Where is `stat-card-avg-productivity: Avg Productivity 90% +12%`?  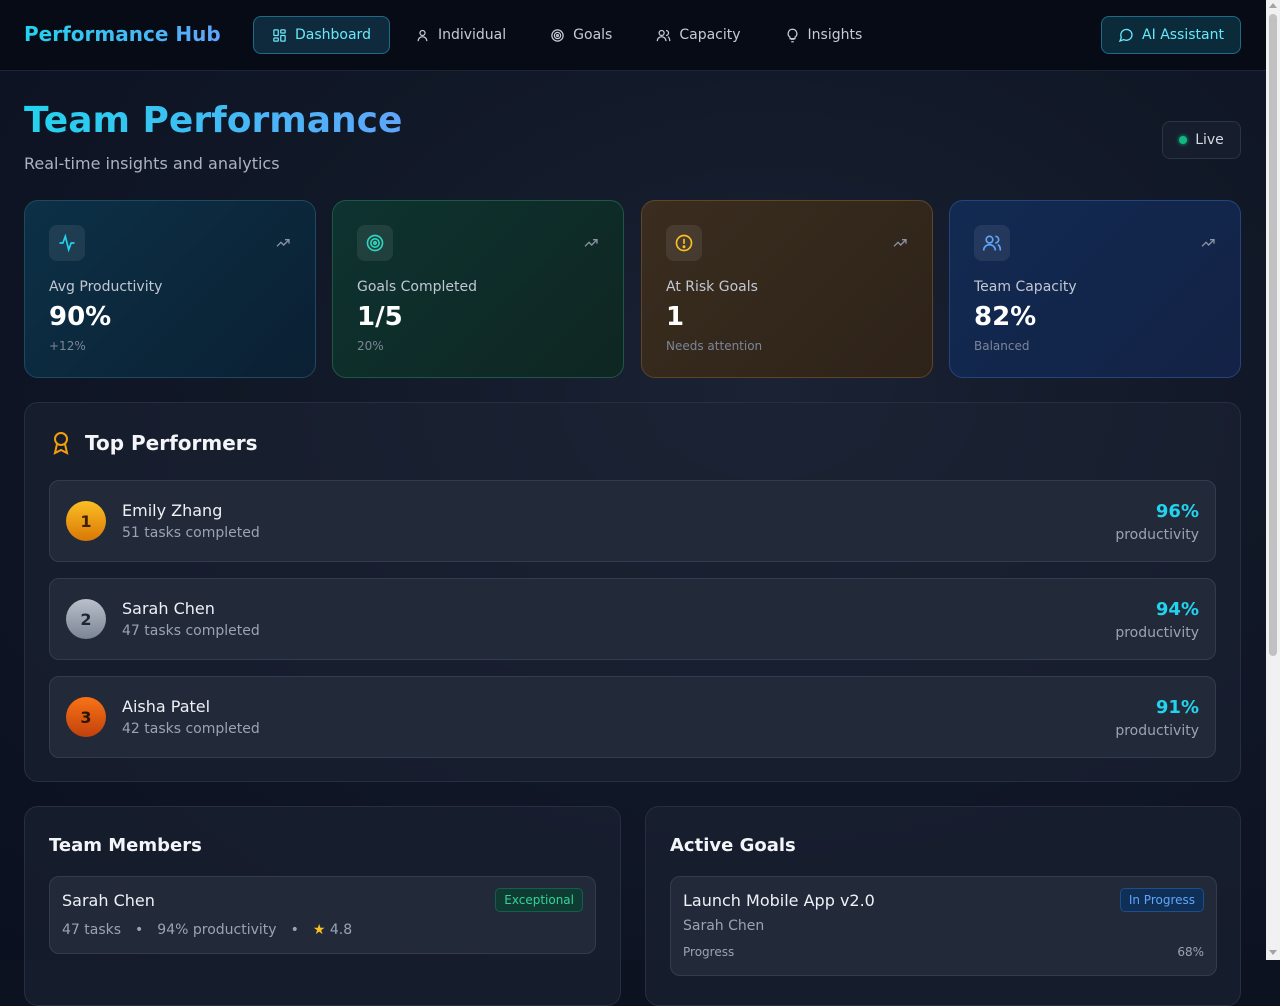
stat-card-avg-productivity: Avg Productivity 90% +12% is located at coordinates (170, 289).